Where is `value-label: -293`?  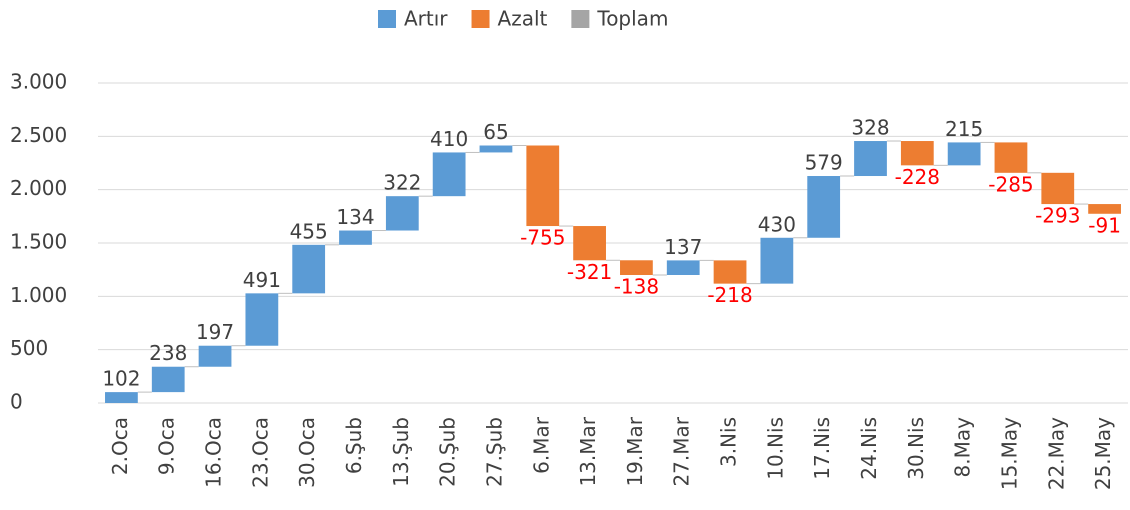 value-label: -293 is located at coordinates (1057, 216).